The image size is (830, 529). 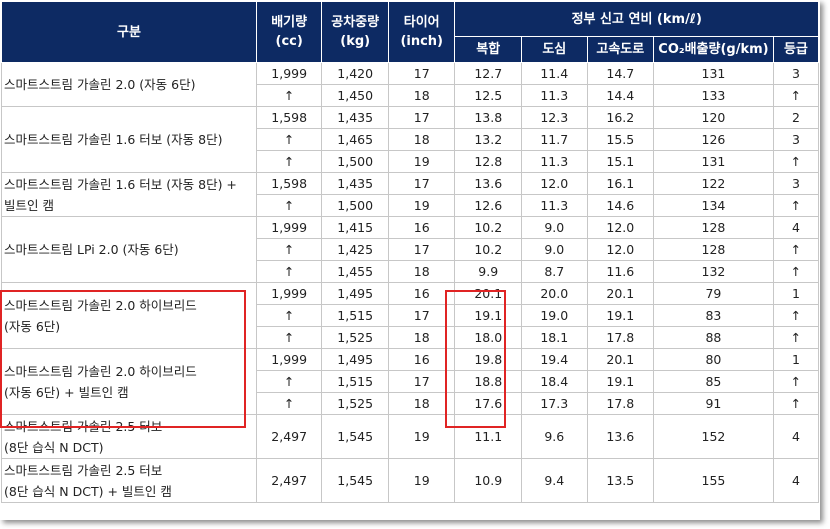 I want to click on cell-grade: 2, so click(x=796, y=117).